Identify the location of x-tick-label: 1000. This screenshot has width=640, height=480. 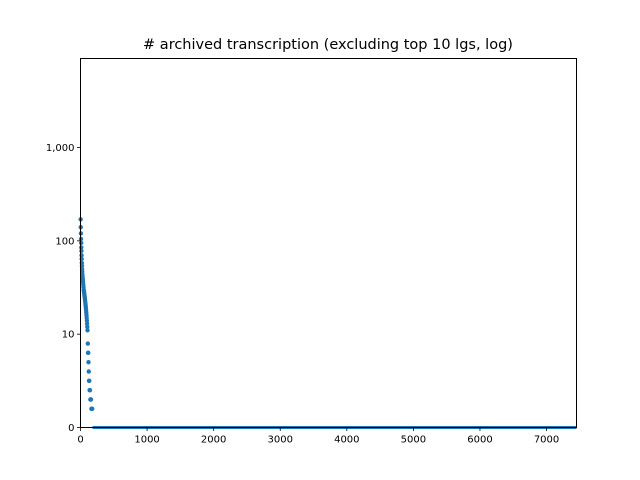
(146, 440).